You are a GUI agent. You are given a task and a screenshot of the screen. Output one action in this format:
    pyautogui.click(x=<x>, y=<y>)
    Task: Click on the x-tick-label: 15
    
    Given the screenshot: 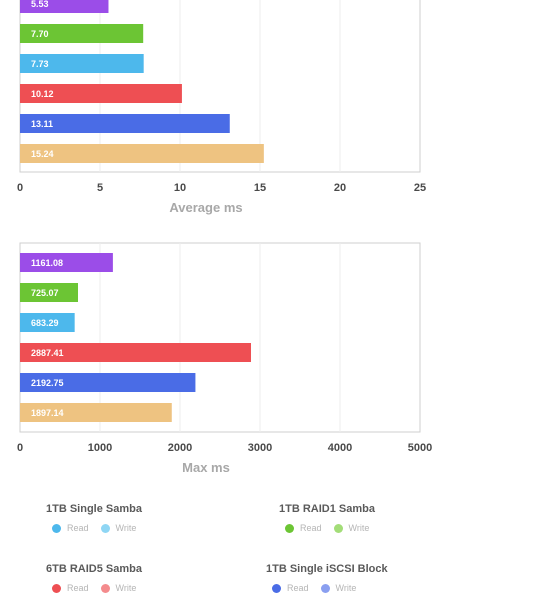 What is the action you would take?
    pyautogui.click(x=260, y=188)
    